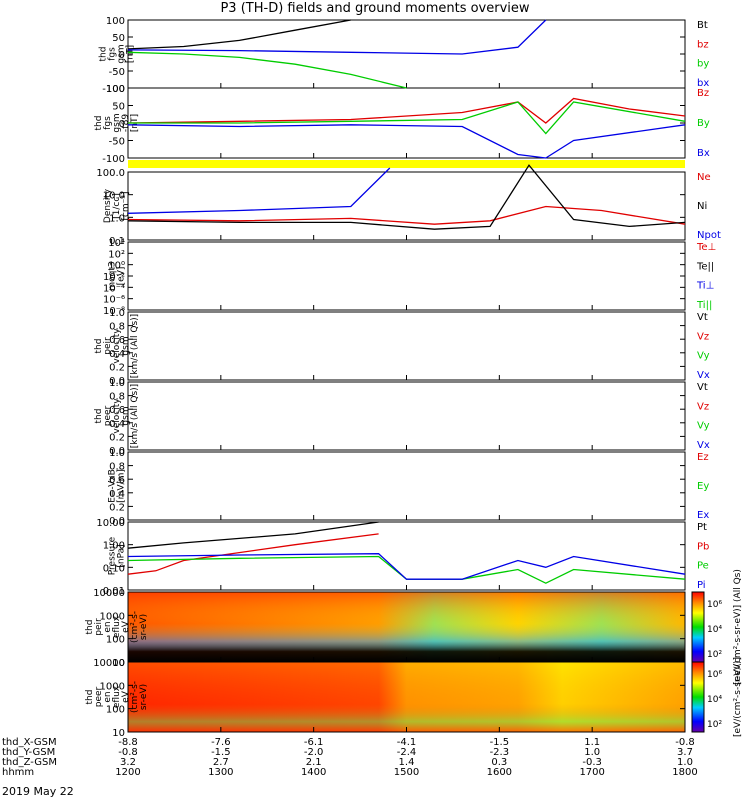  Describe the element at coordinates (126, 205) in the screenshot. I see `ylabel-2-line-2: [cm⁻³]` at that location.